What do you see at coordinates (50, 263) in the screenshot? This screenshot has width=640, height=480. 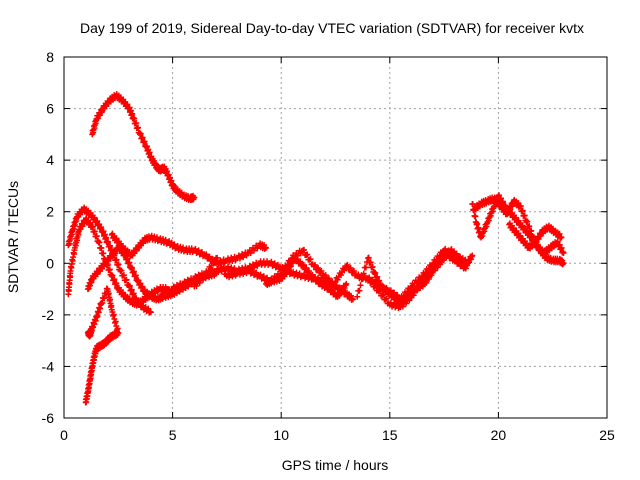 I see `y-tick-label: 0` at bounding box center [50, 263].